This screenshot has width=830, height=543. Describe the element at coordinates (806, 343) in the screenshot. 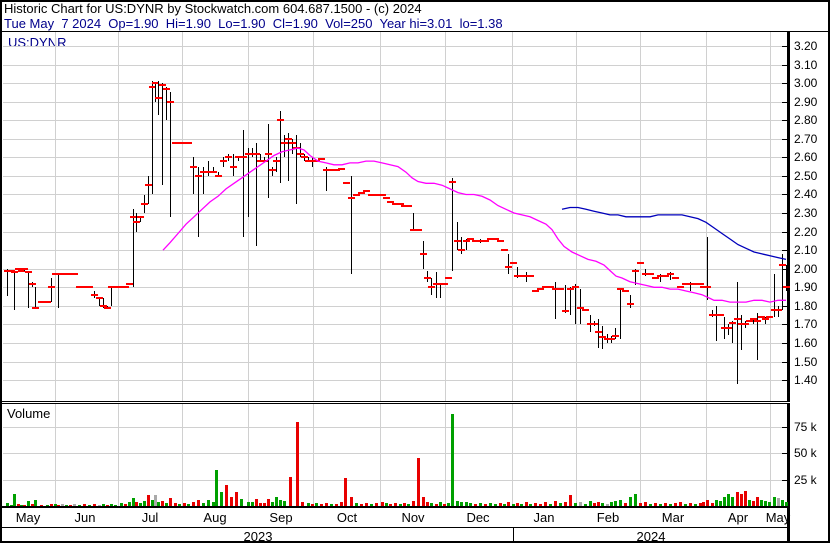

I see `price-axis-label: 1.60` at that location.